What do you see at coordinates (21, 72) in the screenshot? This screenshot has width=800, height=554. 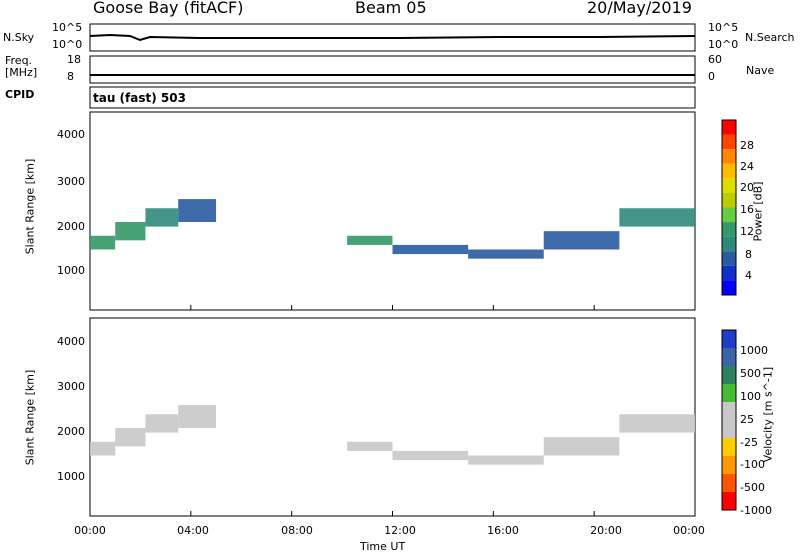 I see `freq-unit: [MHz]` at bounding box center [21, 72].